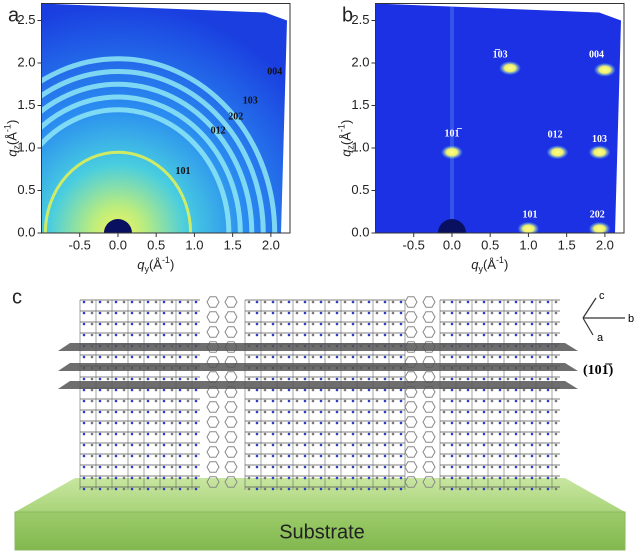 The width and height of the screenshot is (637, 553). I want to click on diffraction-spot, so click(528, 227).